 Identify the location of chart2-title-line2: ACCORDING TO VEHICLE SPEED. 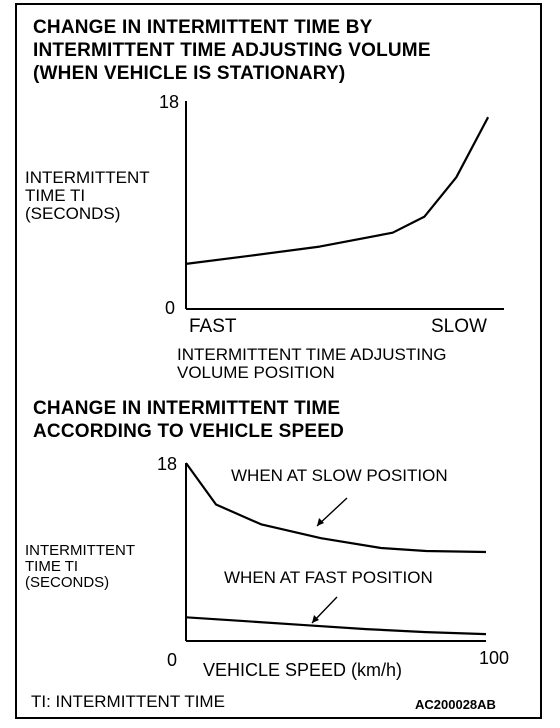
(188, 431).